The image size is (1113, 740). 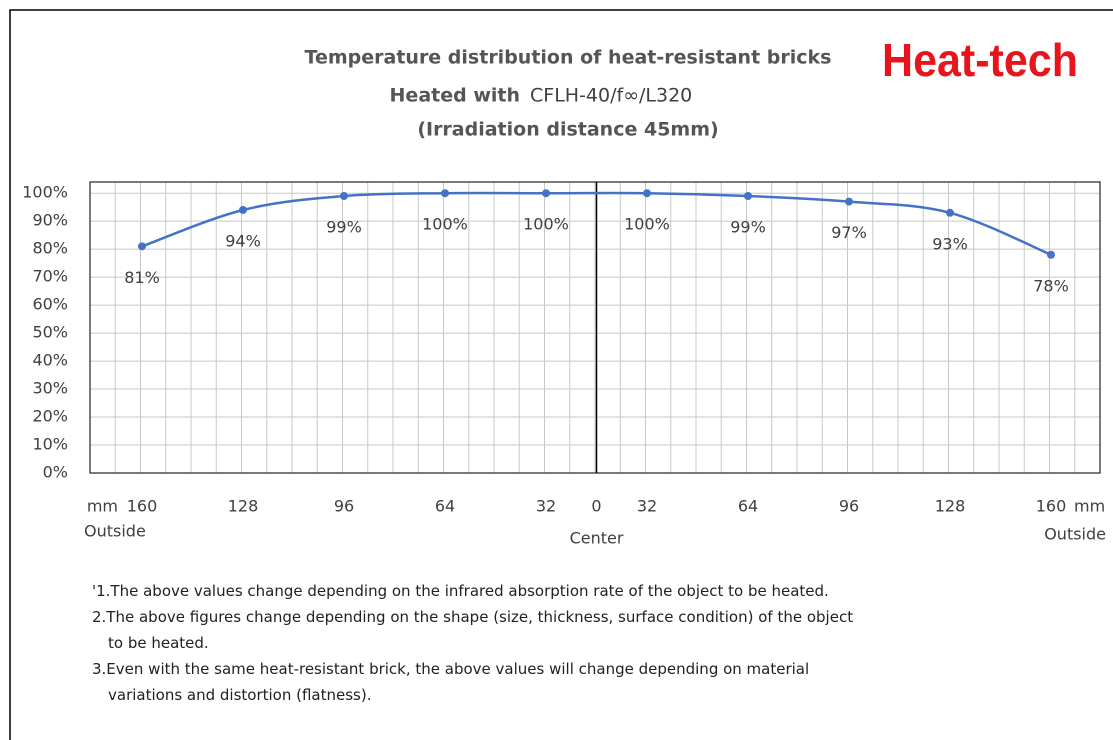 I want to click on data-label: 97%, so click(x=849, y=232).